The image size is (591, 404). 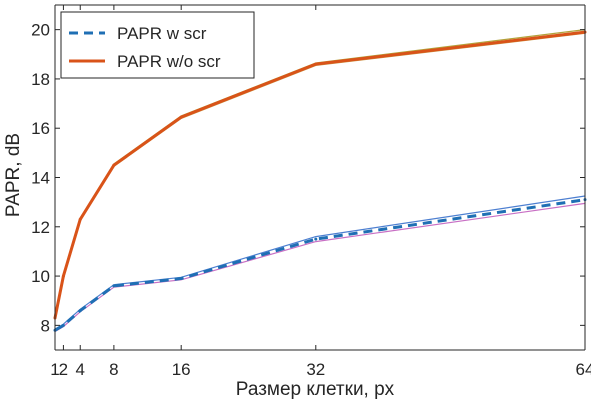 I want to click on y-tick-label: 20, so click(x=40, y=30).